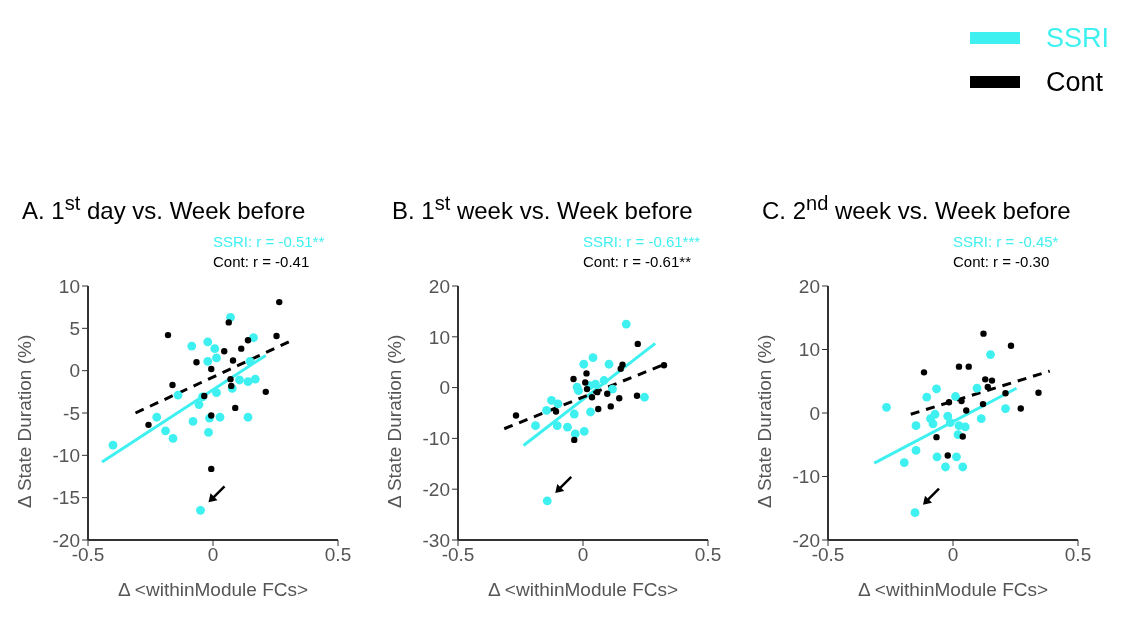 The width and height of the screenshot is (1131, 617). What do you see at coordinates (74, 329) in the screenshot?
I see `y-tick-label: 5` at bounding box center [74, 329].